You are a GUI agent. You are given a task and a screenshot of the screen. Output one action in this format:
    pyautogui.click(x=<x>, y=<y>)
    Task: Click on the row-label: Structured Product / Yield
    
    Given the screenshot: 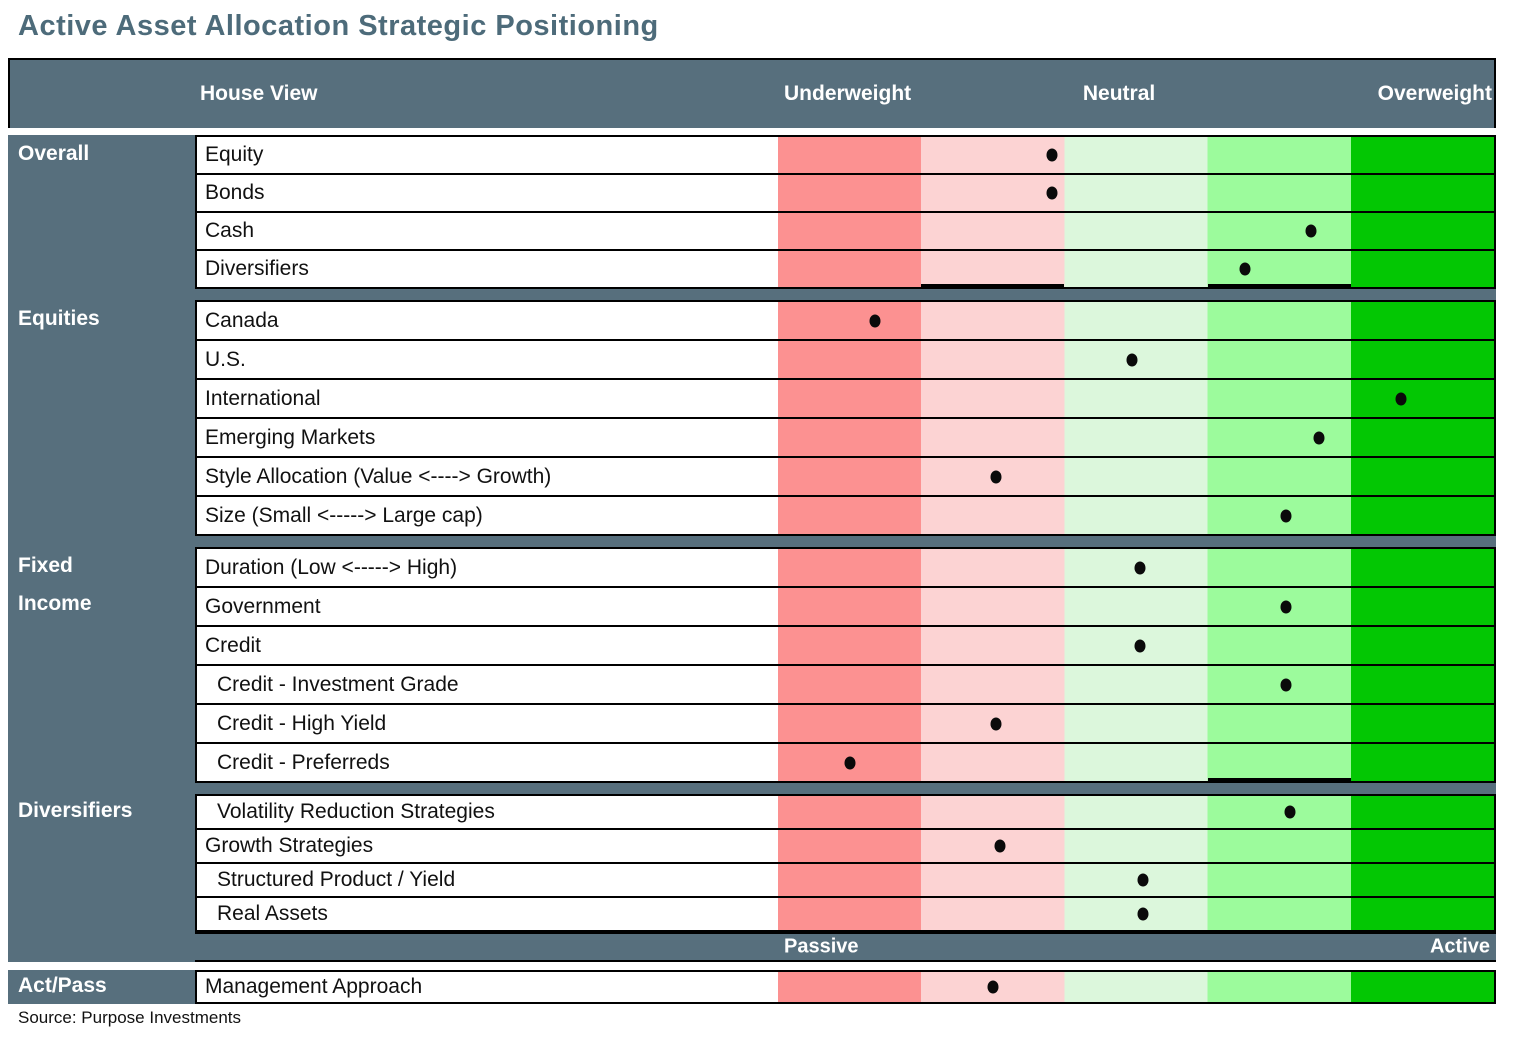 What is the action you would take?
    pyautogui.click(x=487, y=880)
    